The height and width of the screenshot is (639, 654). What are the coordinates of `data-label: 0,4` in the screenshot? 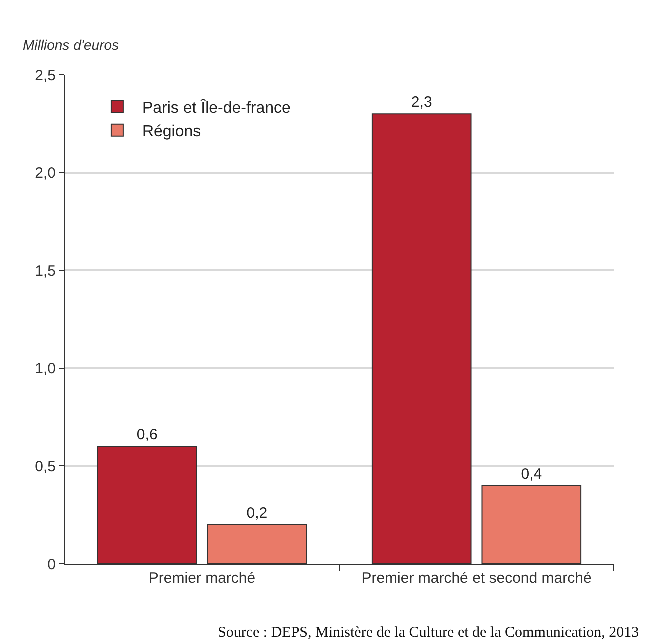 It's located at (531, 474).